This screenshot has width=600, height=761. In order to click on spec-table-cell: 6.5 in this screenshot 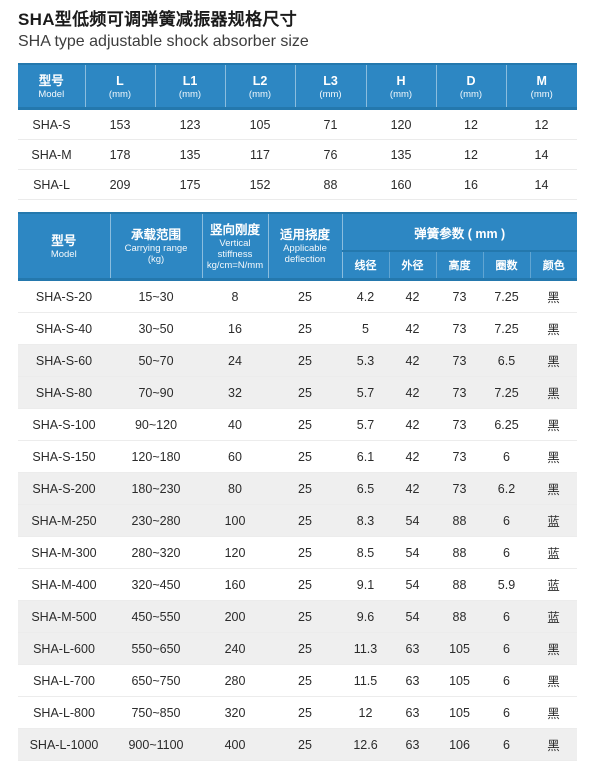, I will do `click(365, 488)`.